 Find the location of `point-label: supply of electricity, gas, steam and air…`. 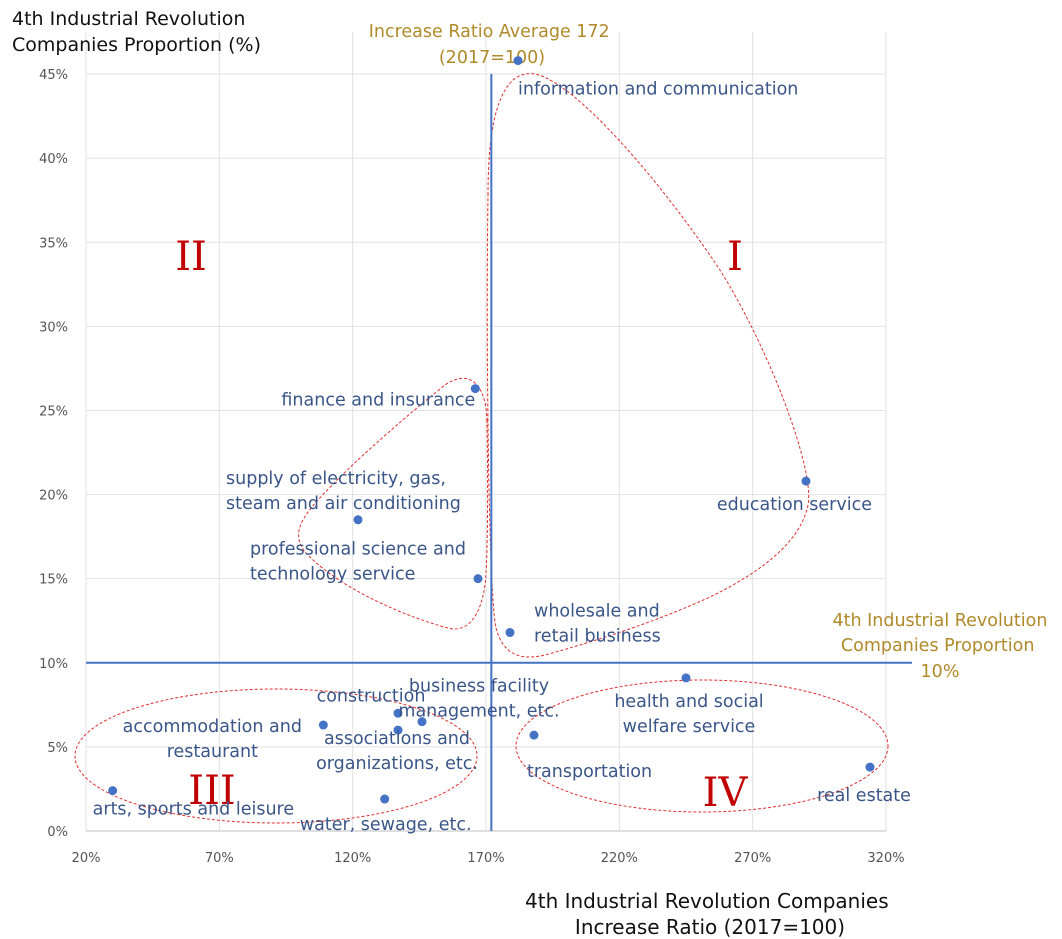

point-label: supply of electricity, gas, steam and air… is located at coordinates (343, 491).